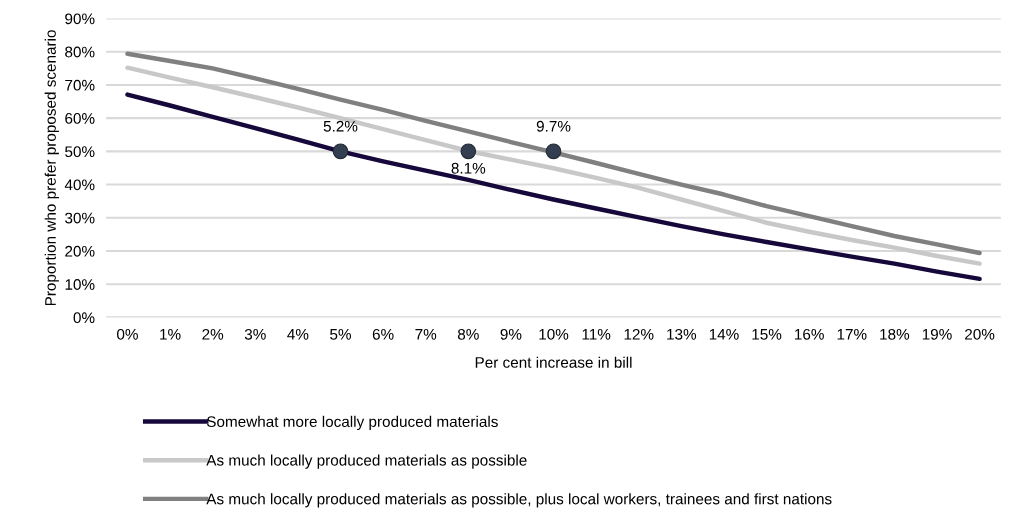 The image size is (1011, 529). What do you see at coordinates (213, 334) in the screenshot?
I see `x-tick-label: 2%` at bounding box center [213, 334].